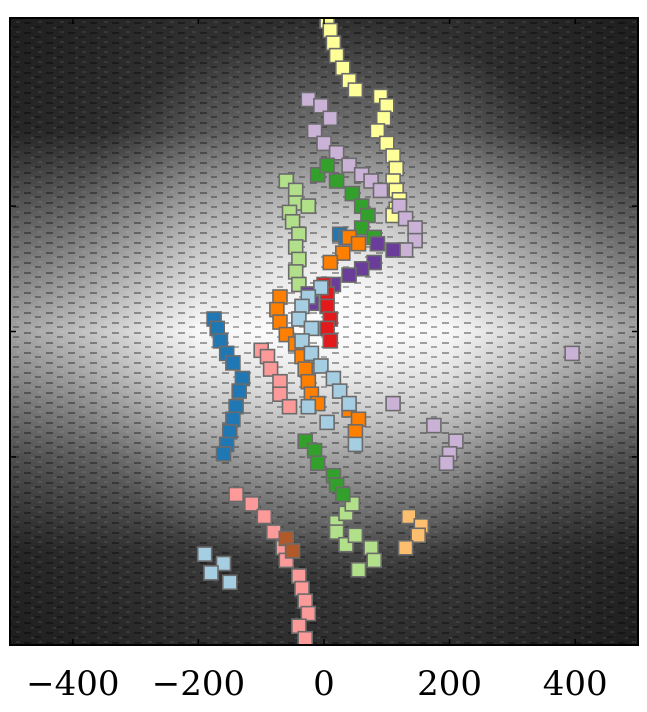 The width and height of the screenshot is (647, 712). Describe the element at coordinates (374, 560) in the screenshot. I see `data-point-s2-p18` at that location.